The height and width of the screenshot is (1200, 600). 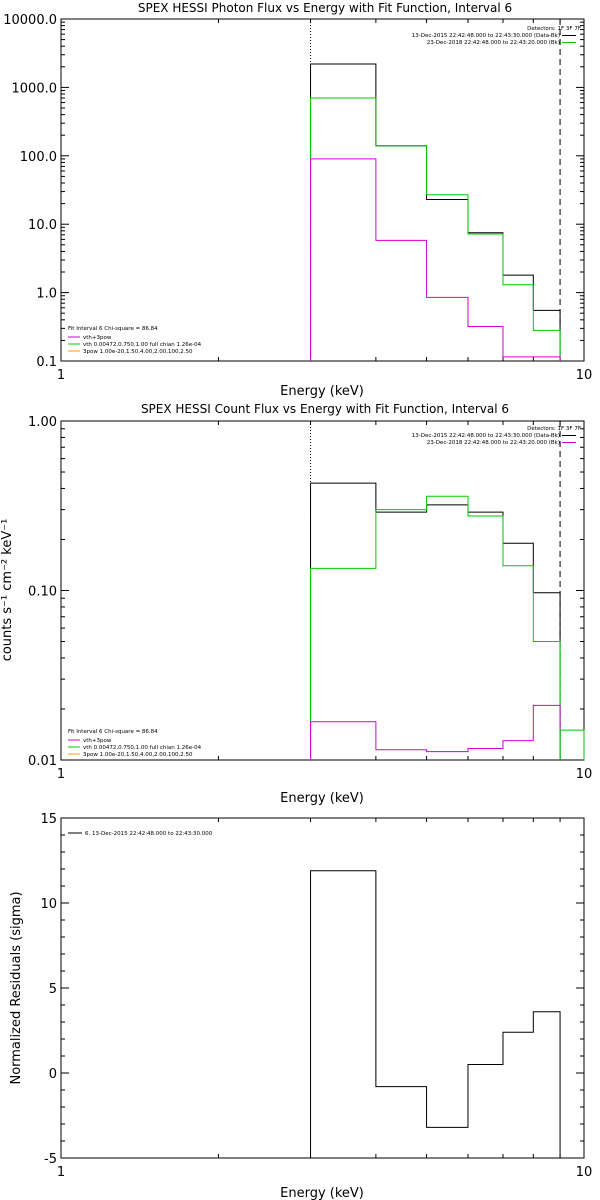 What do you see at coordinates (38, 157) in the screenshot?
I see `y-tick-label: 100.0` at bounding box center [38, 157].